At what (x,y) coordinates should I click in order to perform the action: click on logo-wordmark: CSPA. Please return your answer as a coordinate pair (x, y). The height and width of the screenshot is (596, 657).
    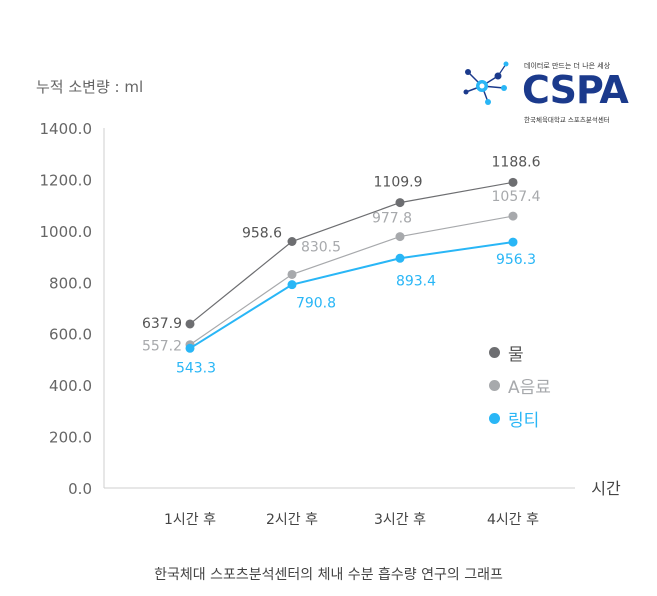
    Looking at the image, I should click on (575, 90).